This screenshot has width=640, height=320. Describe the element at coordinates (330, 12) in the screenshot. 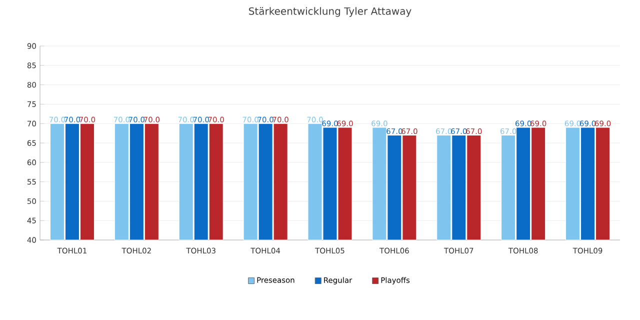

I see `chart-title: Stärkeentwicklung Tyler Attaway` at that location.